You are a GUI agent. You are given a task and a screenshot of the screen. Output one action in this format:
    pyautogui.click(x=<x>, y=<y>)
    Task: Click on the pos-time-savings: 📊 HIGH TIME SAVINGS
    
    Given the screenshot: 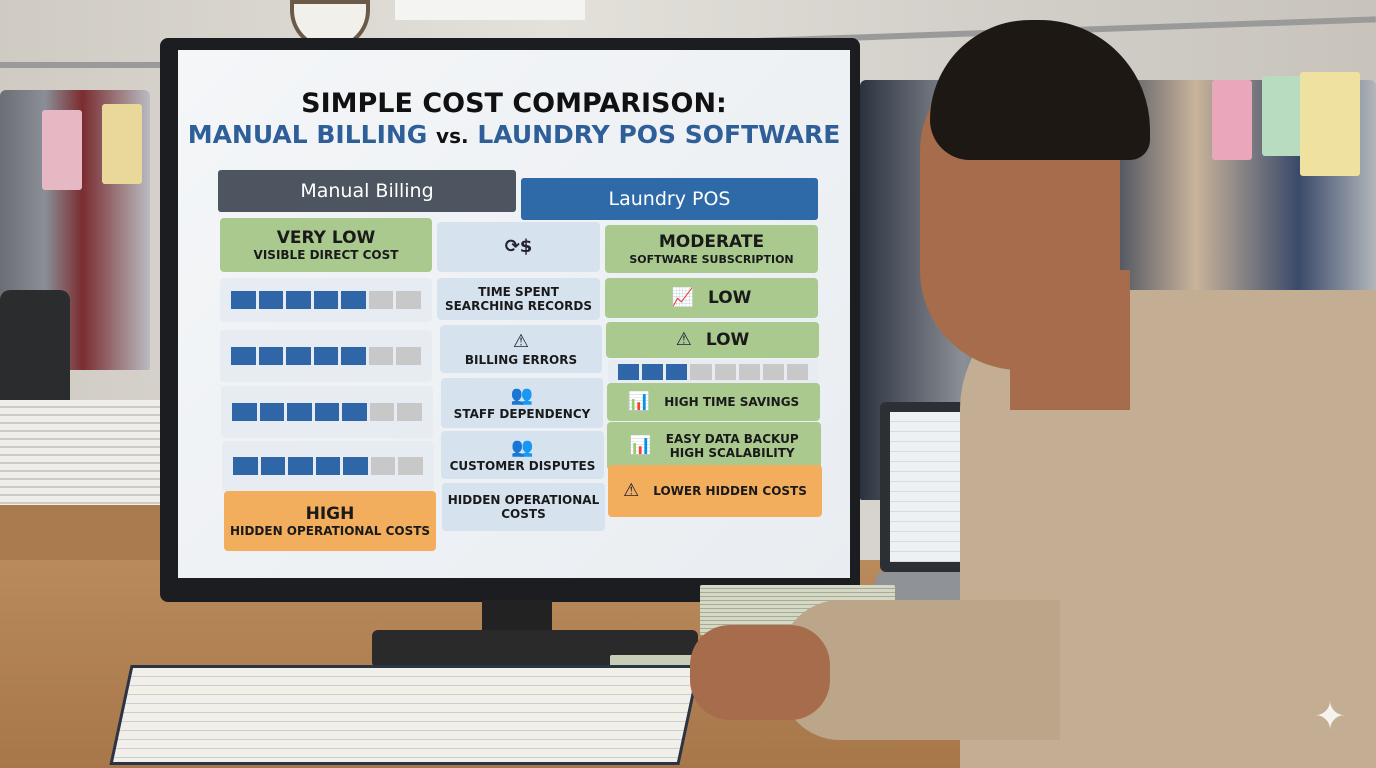 What is the action you would take?
    pyautogui.click(x=713, y=402)
    